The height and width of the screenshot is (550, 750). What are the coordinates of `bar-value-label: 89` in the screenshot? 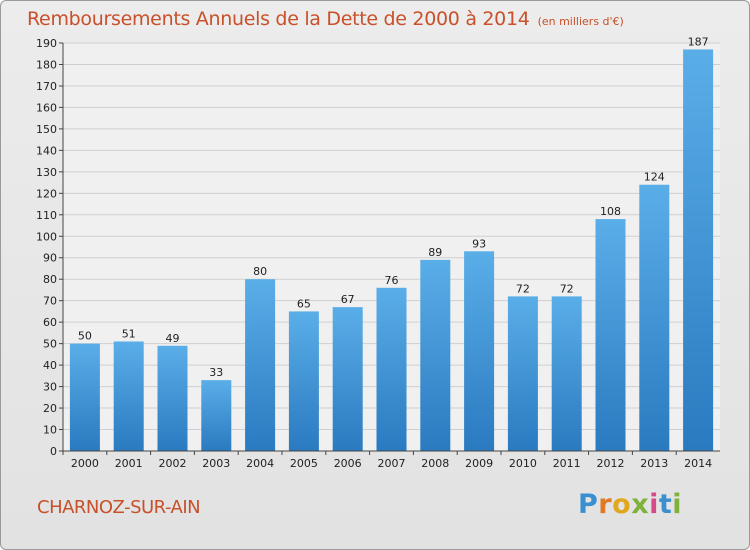 It's located at (435, 252).